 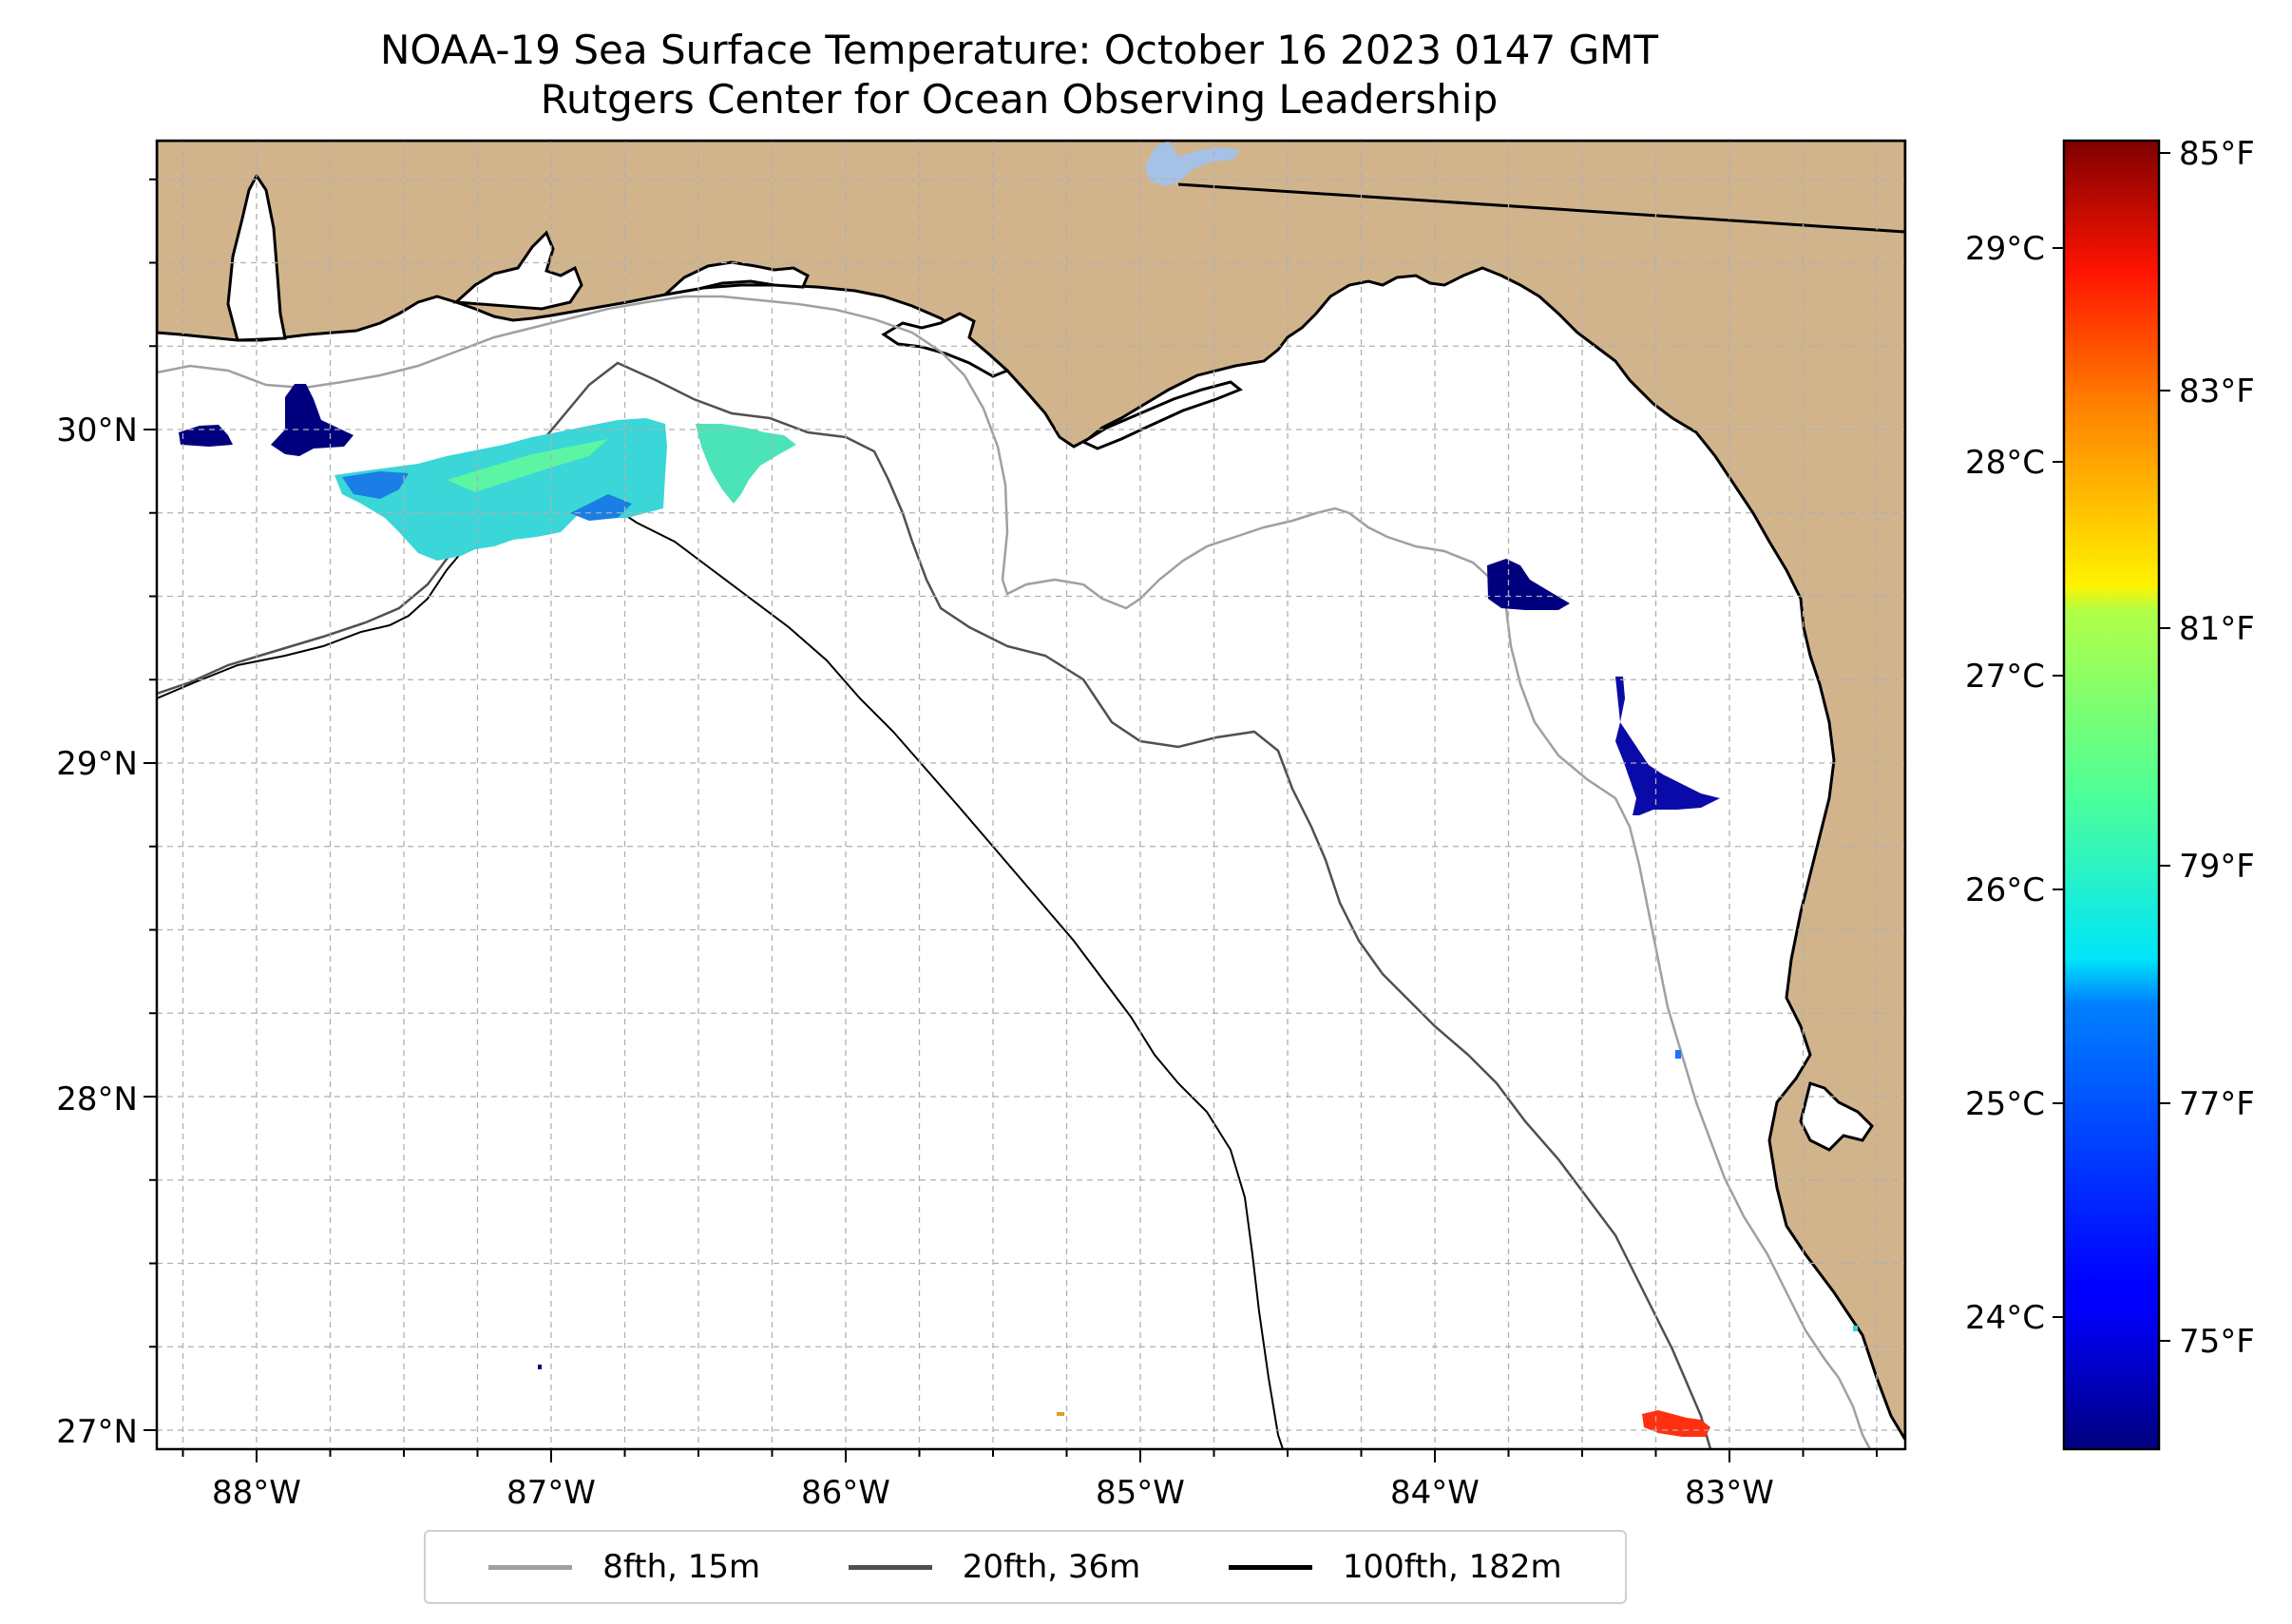 I want to click on legend-label: 8fth, 15m, so click(x=681, y=1567).